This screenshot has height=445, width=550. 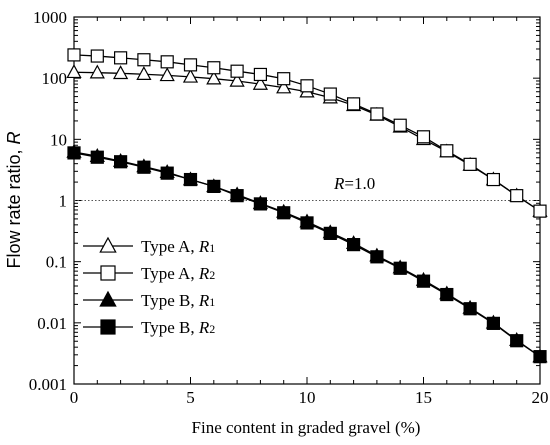 What do you see at coordinates (307, 397) in the screenshot?
I see `x-tick-label: 10` at bounding box center [307, 397].